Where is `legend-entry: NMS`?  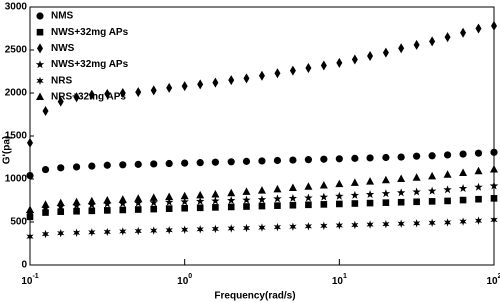 legend-entry: NMS is located at coordinates (55, 16).